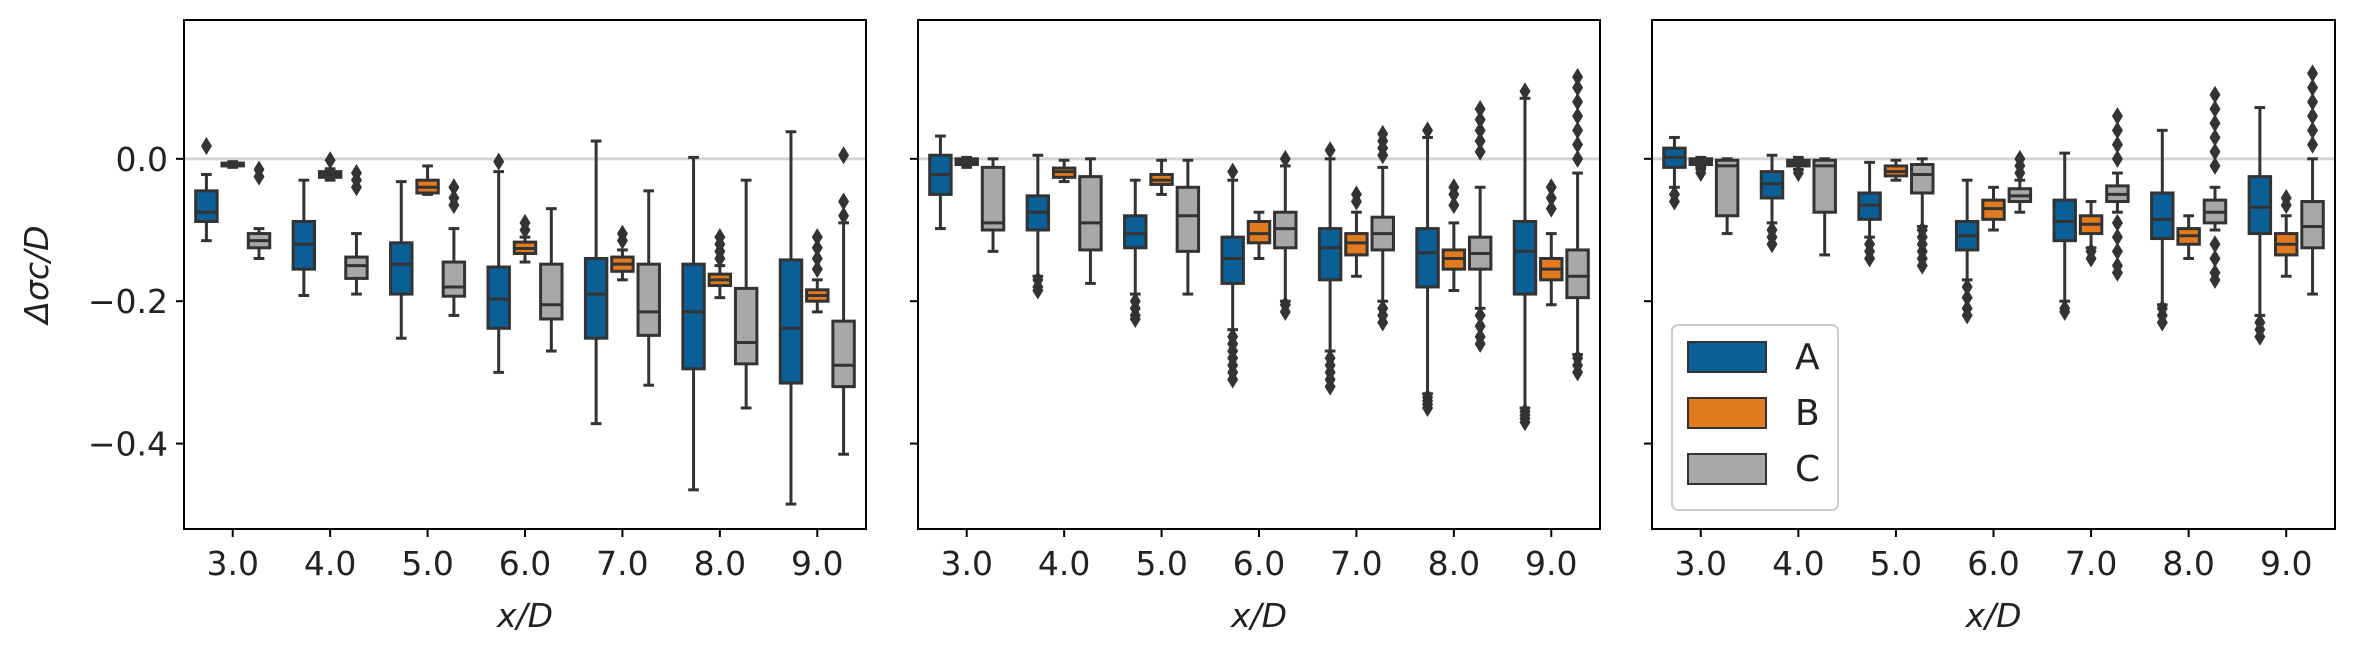  I want to click on x-tick-label: 5.0, so click(1896, 563).